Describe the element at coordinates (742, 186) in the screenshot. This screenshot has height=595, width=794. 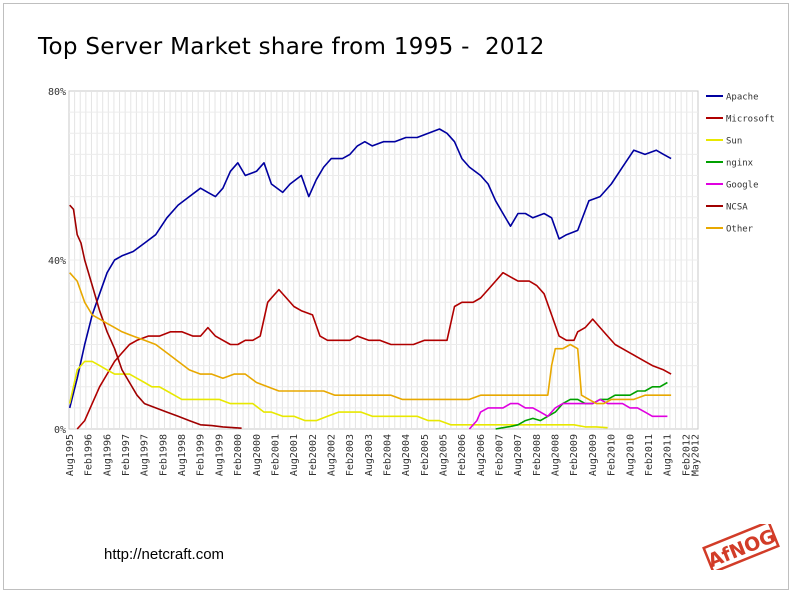
I see `legend-label-google: Google` at that location.